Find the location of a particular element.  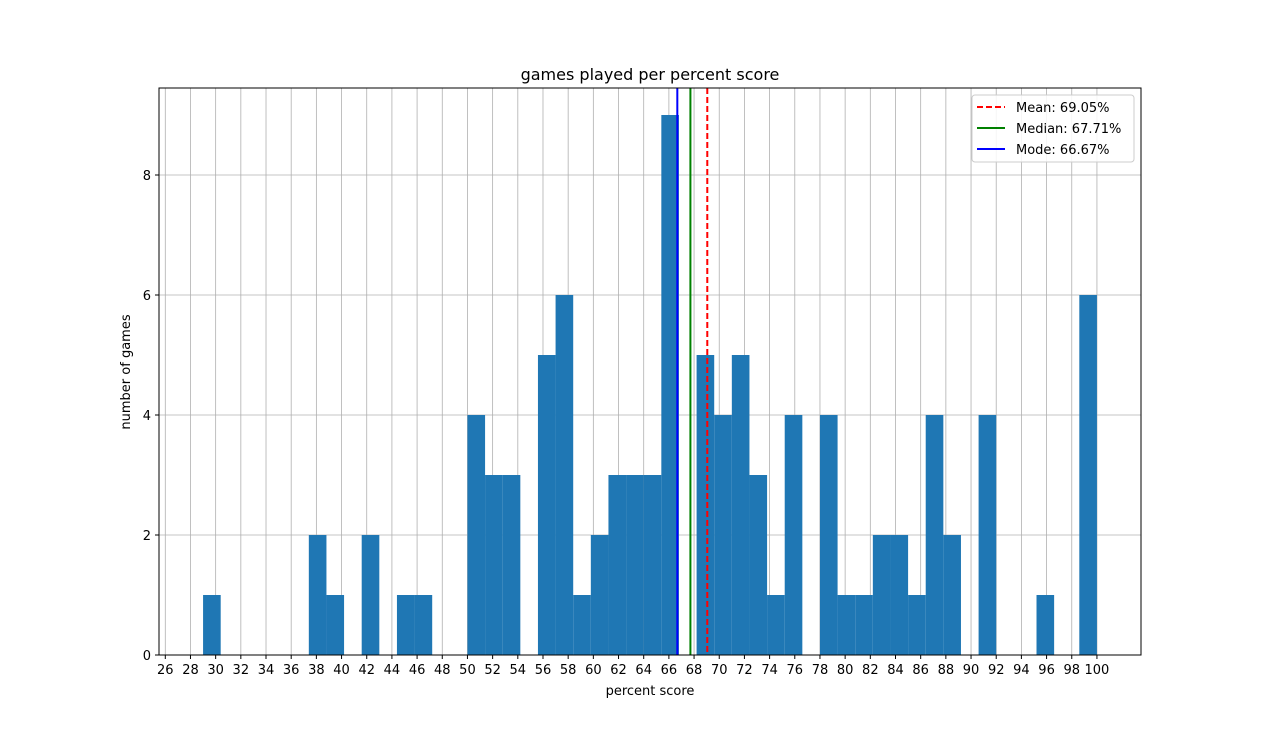

x-tick-label: 72 is located at coordinates (744, 670).